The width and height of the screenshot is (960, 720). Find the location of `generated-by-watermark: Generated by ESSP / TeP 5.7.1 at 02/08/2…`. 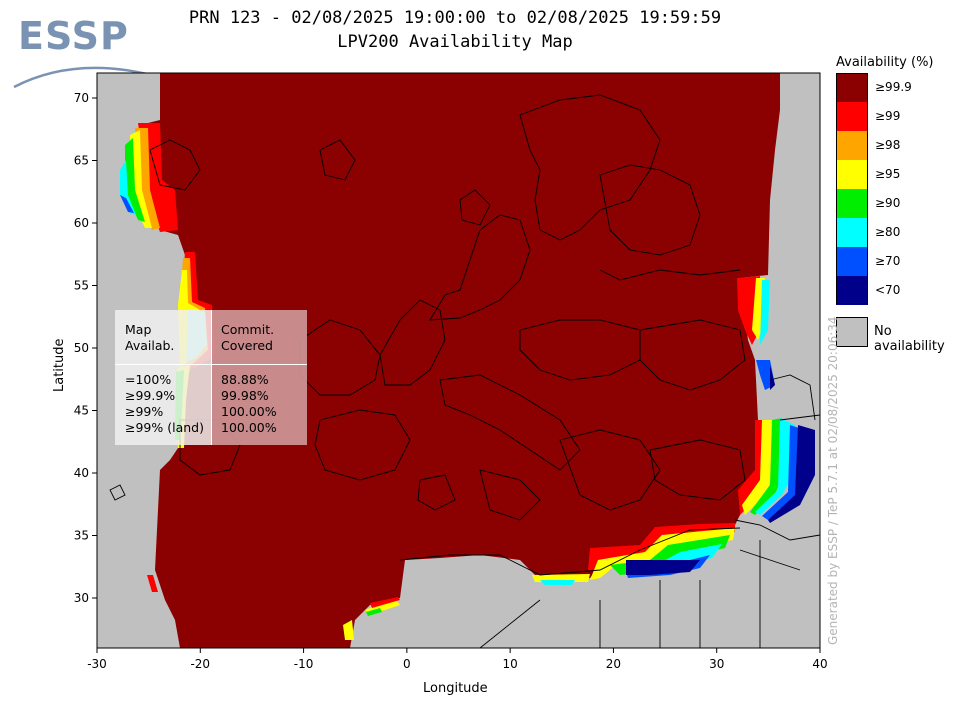

generated-by-watermark: Generated by ESSP / TeP 5.7.1 at 02/08/2… is located at coordinates (833, 480).